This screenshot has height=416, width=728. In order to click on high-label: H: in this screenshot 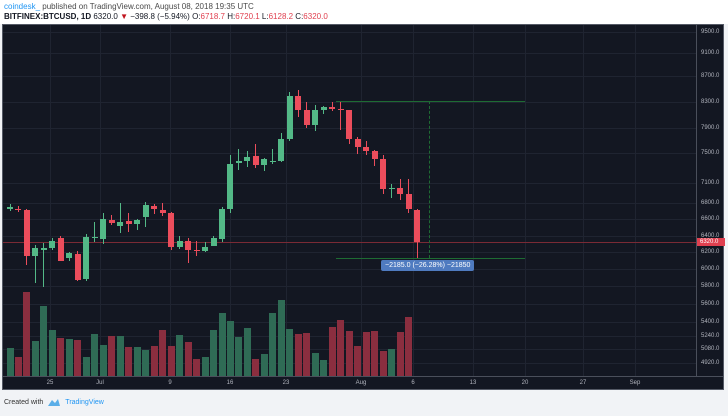, I will do `click(231, 16)`.